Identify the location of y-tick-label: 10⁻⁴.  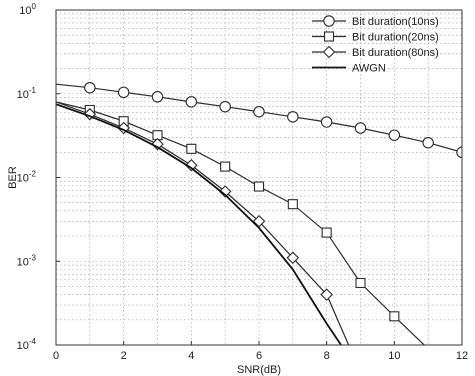
(27, 344).